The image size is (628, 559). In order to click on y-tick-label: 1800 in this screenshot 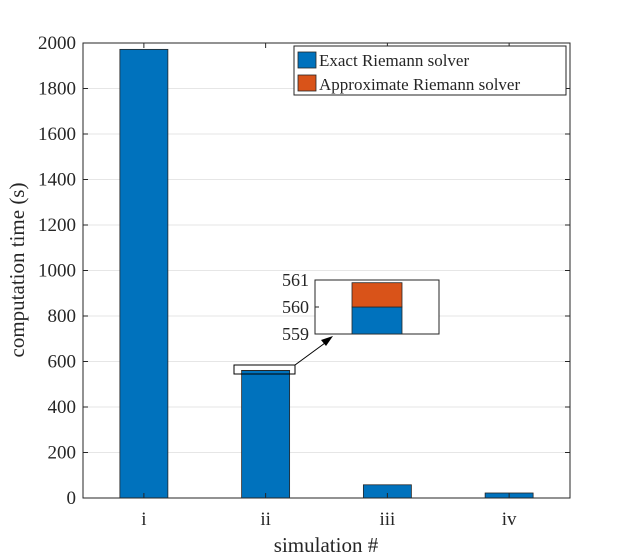, I will do `click(57, 89)`.